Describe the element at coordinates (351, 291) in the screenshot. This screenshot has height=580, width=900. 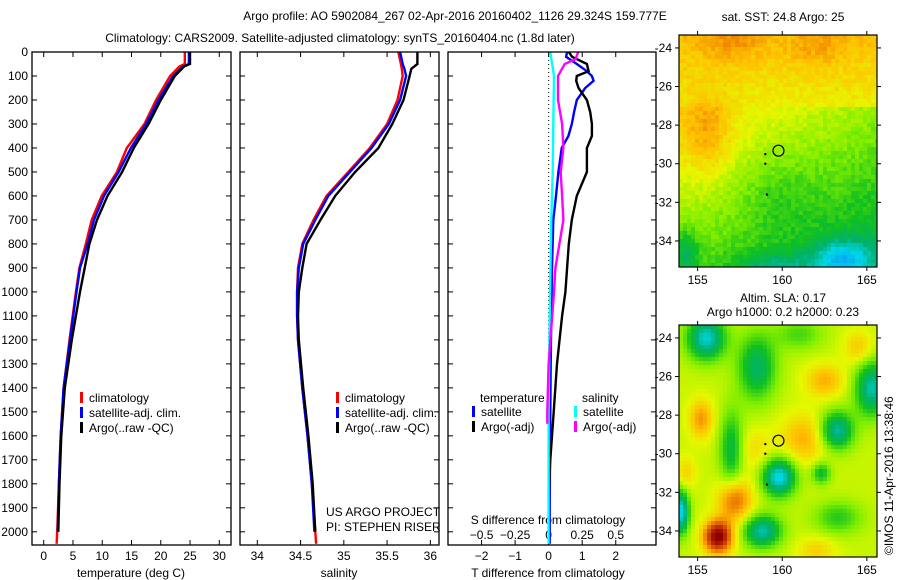
I see `profile-line-satellite-adj-clim-` at that location.